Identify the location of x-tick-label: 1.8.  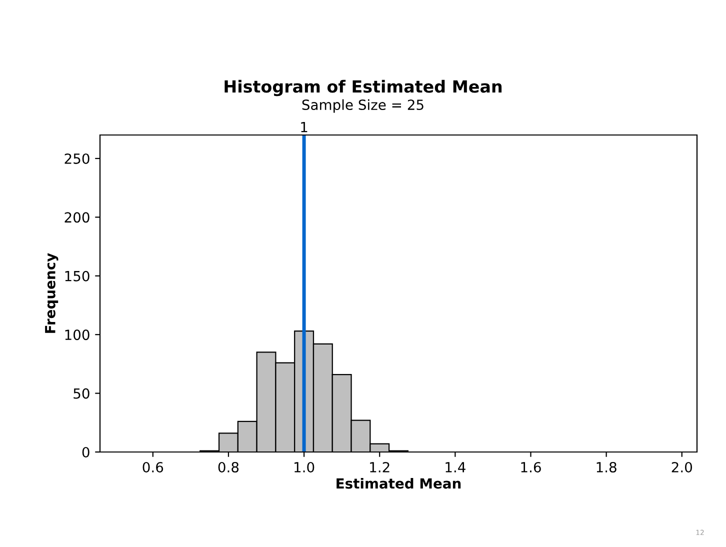
(606, 467).